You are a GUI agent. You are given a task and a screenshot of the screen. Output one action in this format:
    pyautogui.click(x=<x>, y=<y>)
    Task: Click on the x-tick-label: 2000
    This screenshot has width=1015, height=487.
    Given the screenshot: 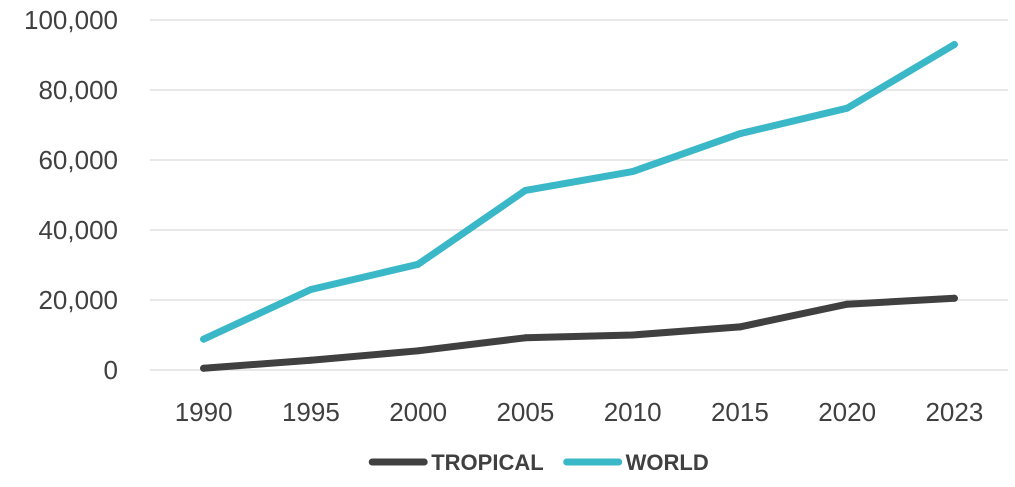 What is the action you would take?
    pyautogui.click(x=418, y=412)
    